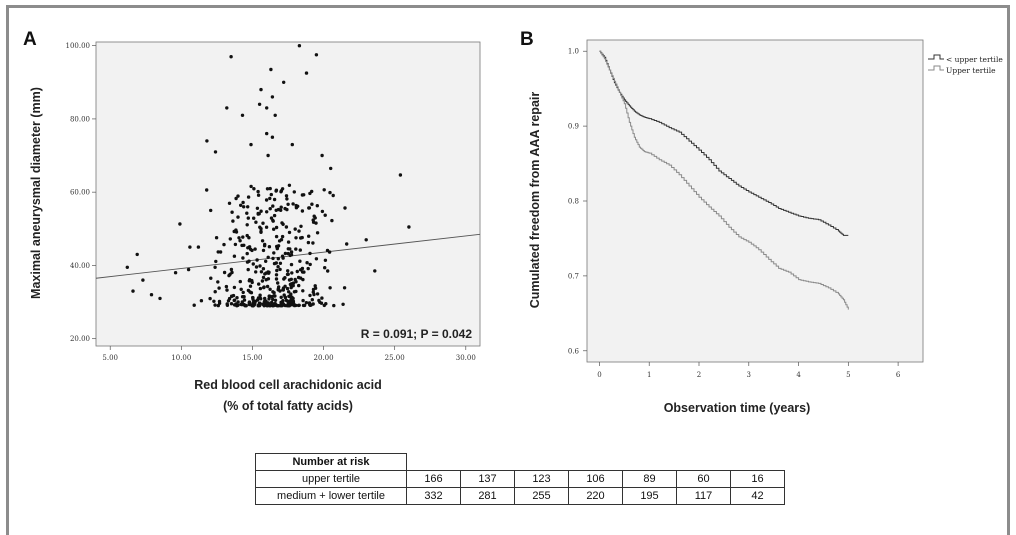 This screenshot has width=1016, height=535. What do you see at coordinates (898, 375) in the screenshot?
I see `survival-x-tick-label: 6` at bounding box center [898, 375].